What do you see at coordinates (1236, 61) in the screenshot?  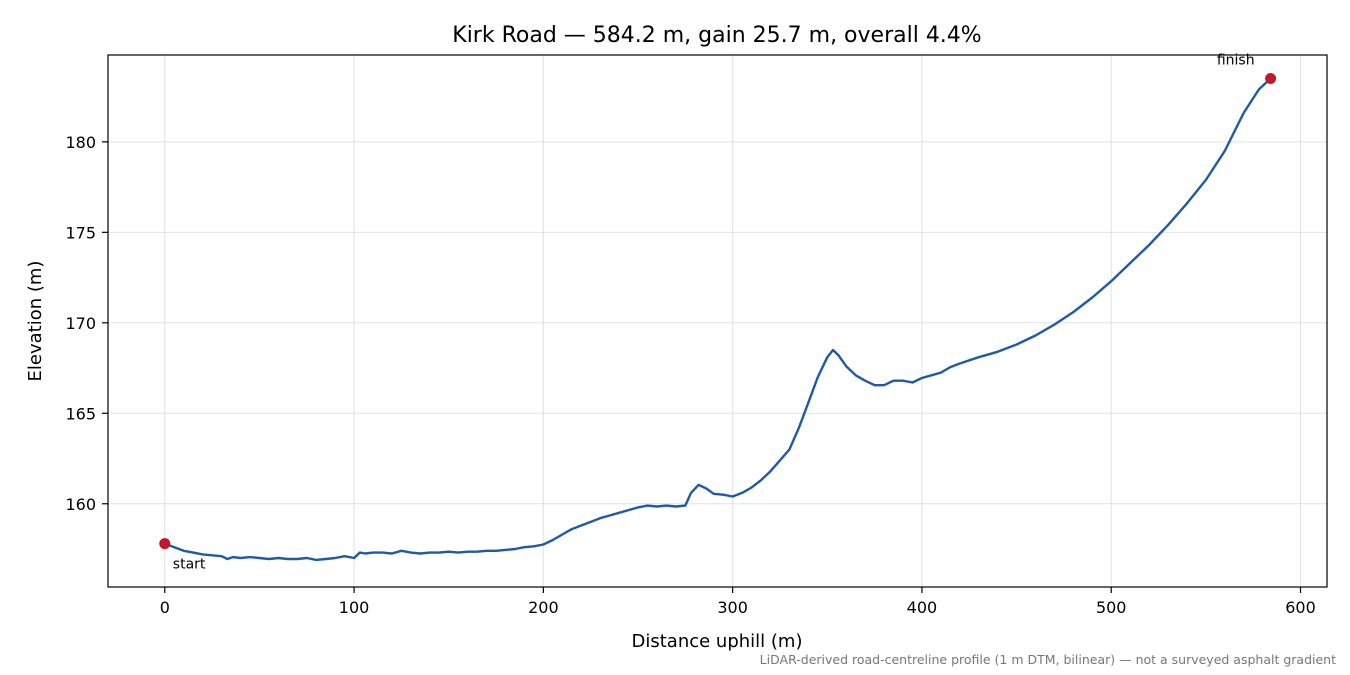 I see `finish-label: finish` at bounding box center [1236, 61].